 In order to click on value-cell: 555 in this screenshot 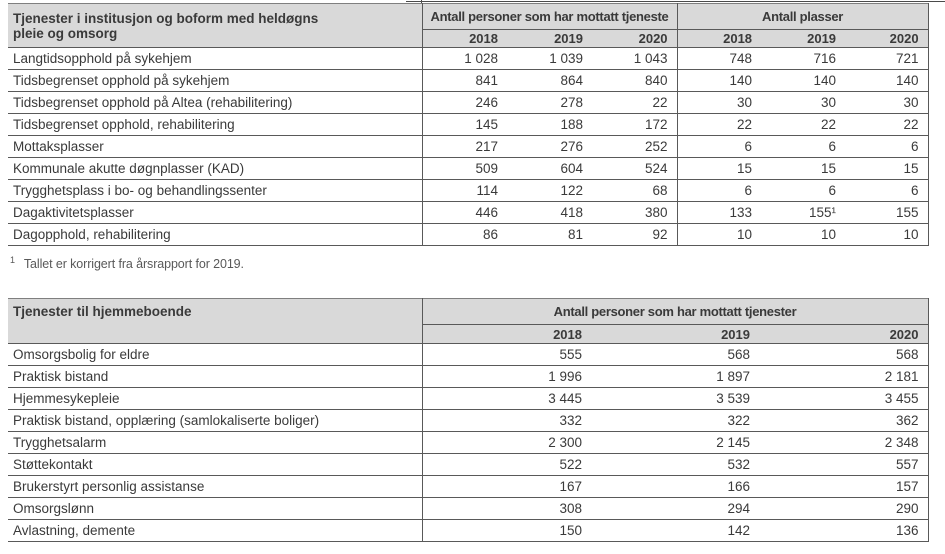, I will do `click(506, 354)`.